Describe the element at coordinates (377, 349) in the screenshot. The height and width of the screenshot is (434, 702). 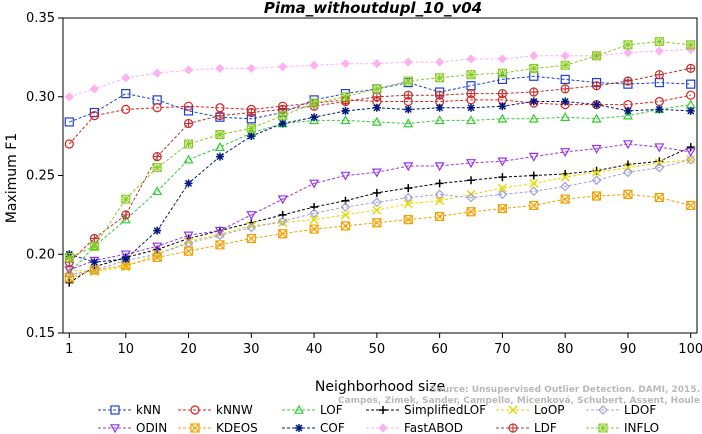
I see `x-tick-label: 50` at that location.